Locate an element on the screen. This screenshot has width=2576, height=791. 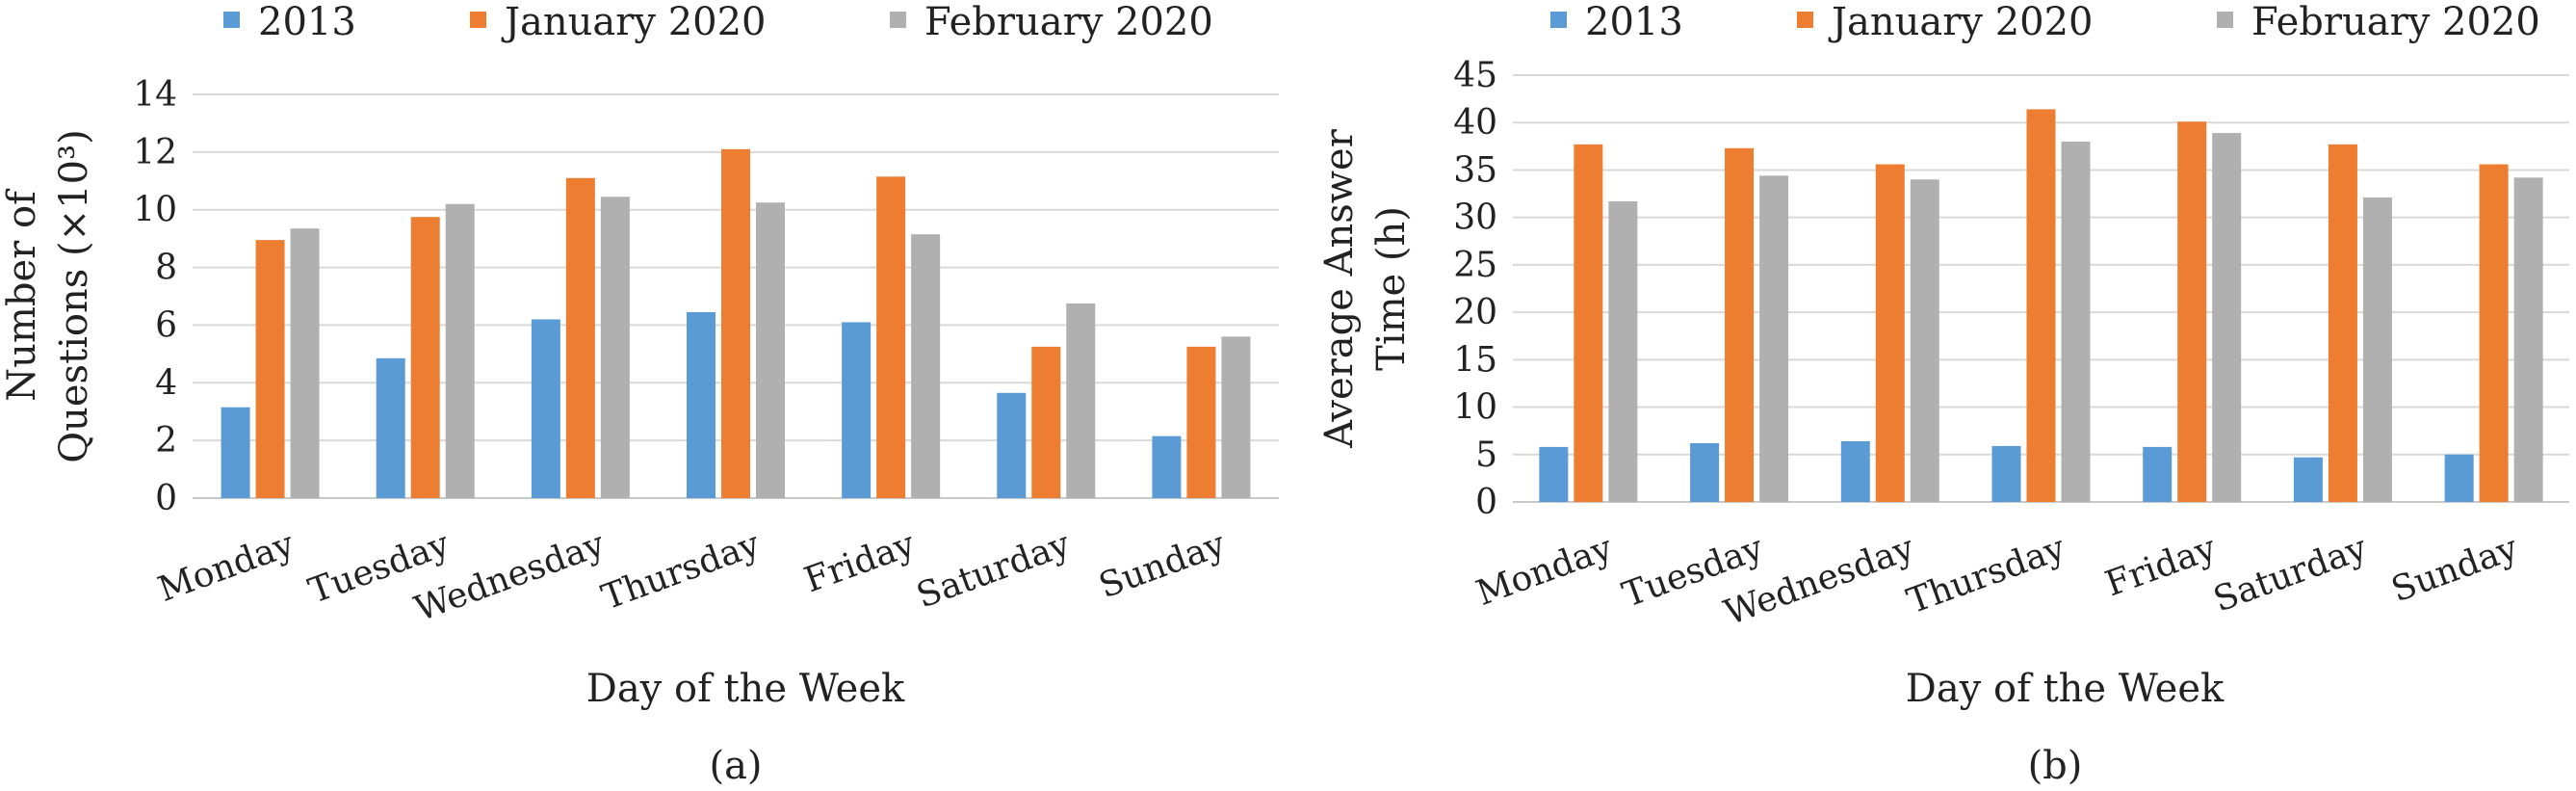
y-tick-label: 5 is located at coordinates (1486, 455).